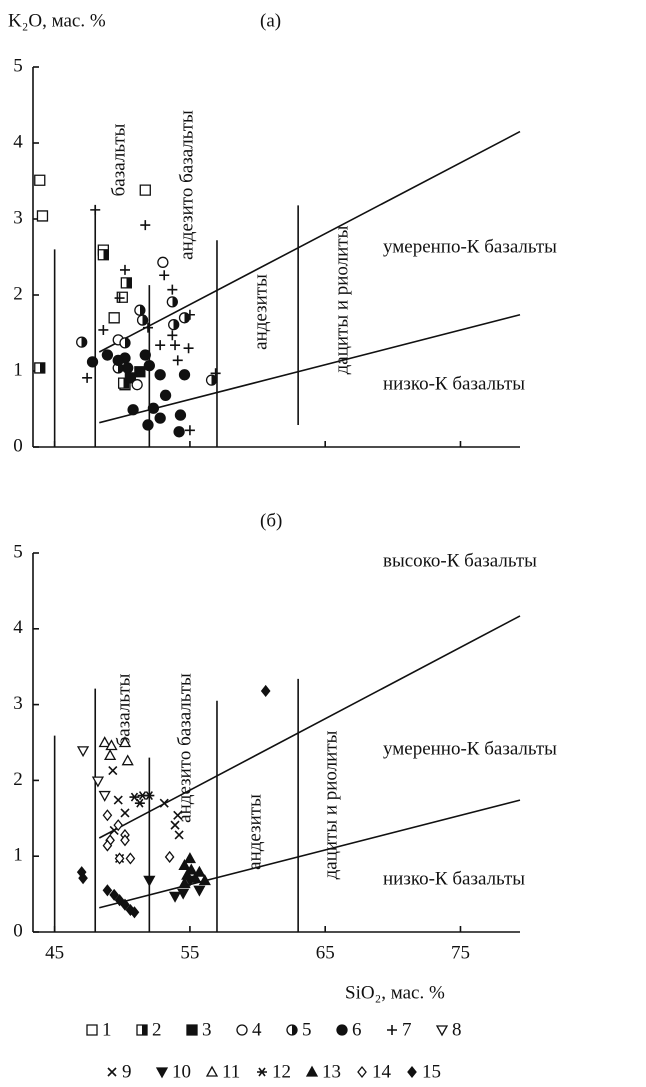  Describe the element at coordinates (18, 930) in the screenshot. I see `y-tick-label: 0` at that location.